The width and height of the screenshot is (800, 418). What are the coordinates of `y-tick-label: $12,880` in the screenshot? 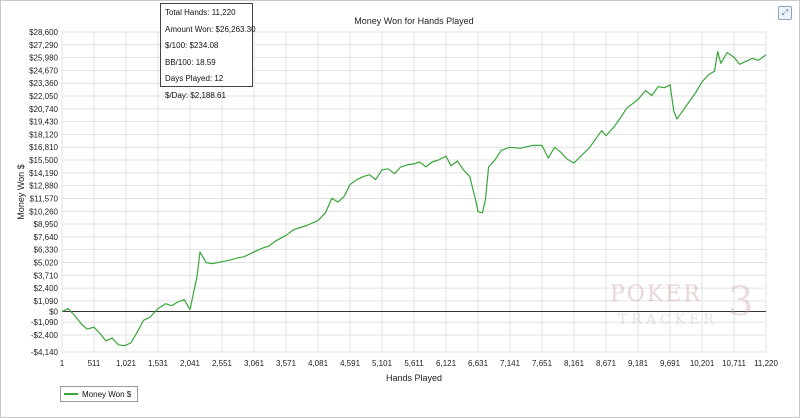 It's located at (43, 186).